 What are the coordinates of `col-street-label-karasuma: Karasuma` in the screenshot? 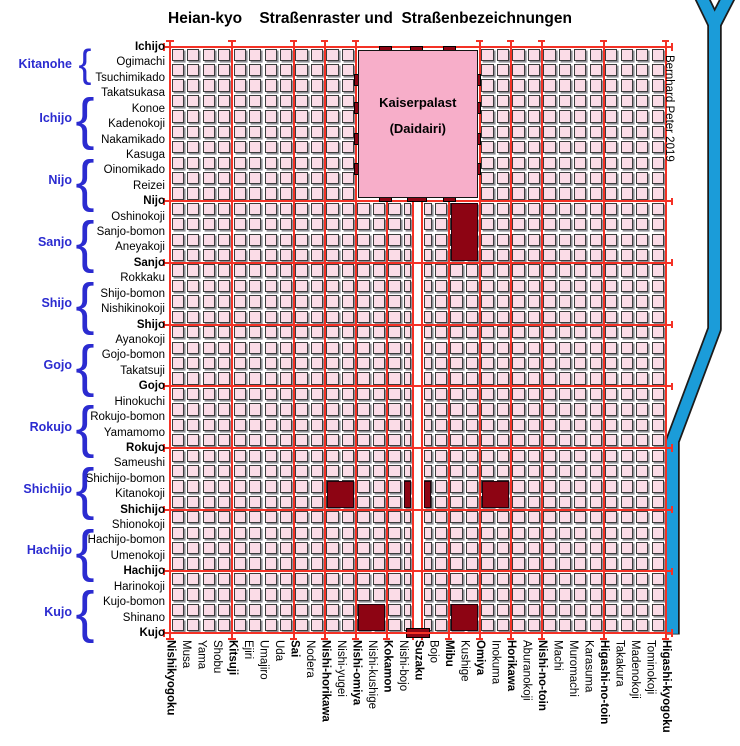 It's located at (588, 666).